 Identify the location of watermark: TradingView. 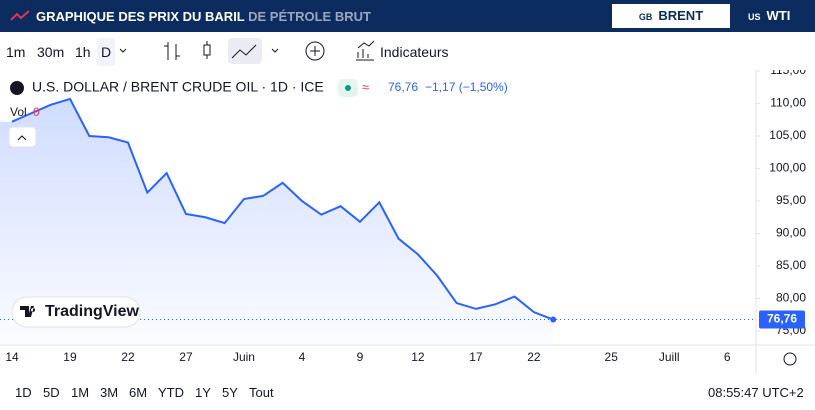
(76, 312).